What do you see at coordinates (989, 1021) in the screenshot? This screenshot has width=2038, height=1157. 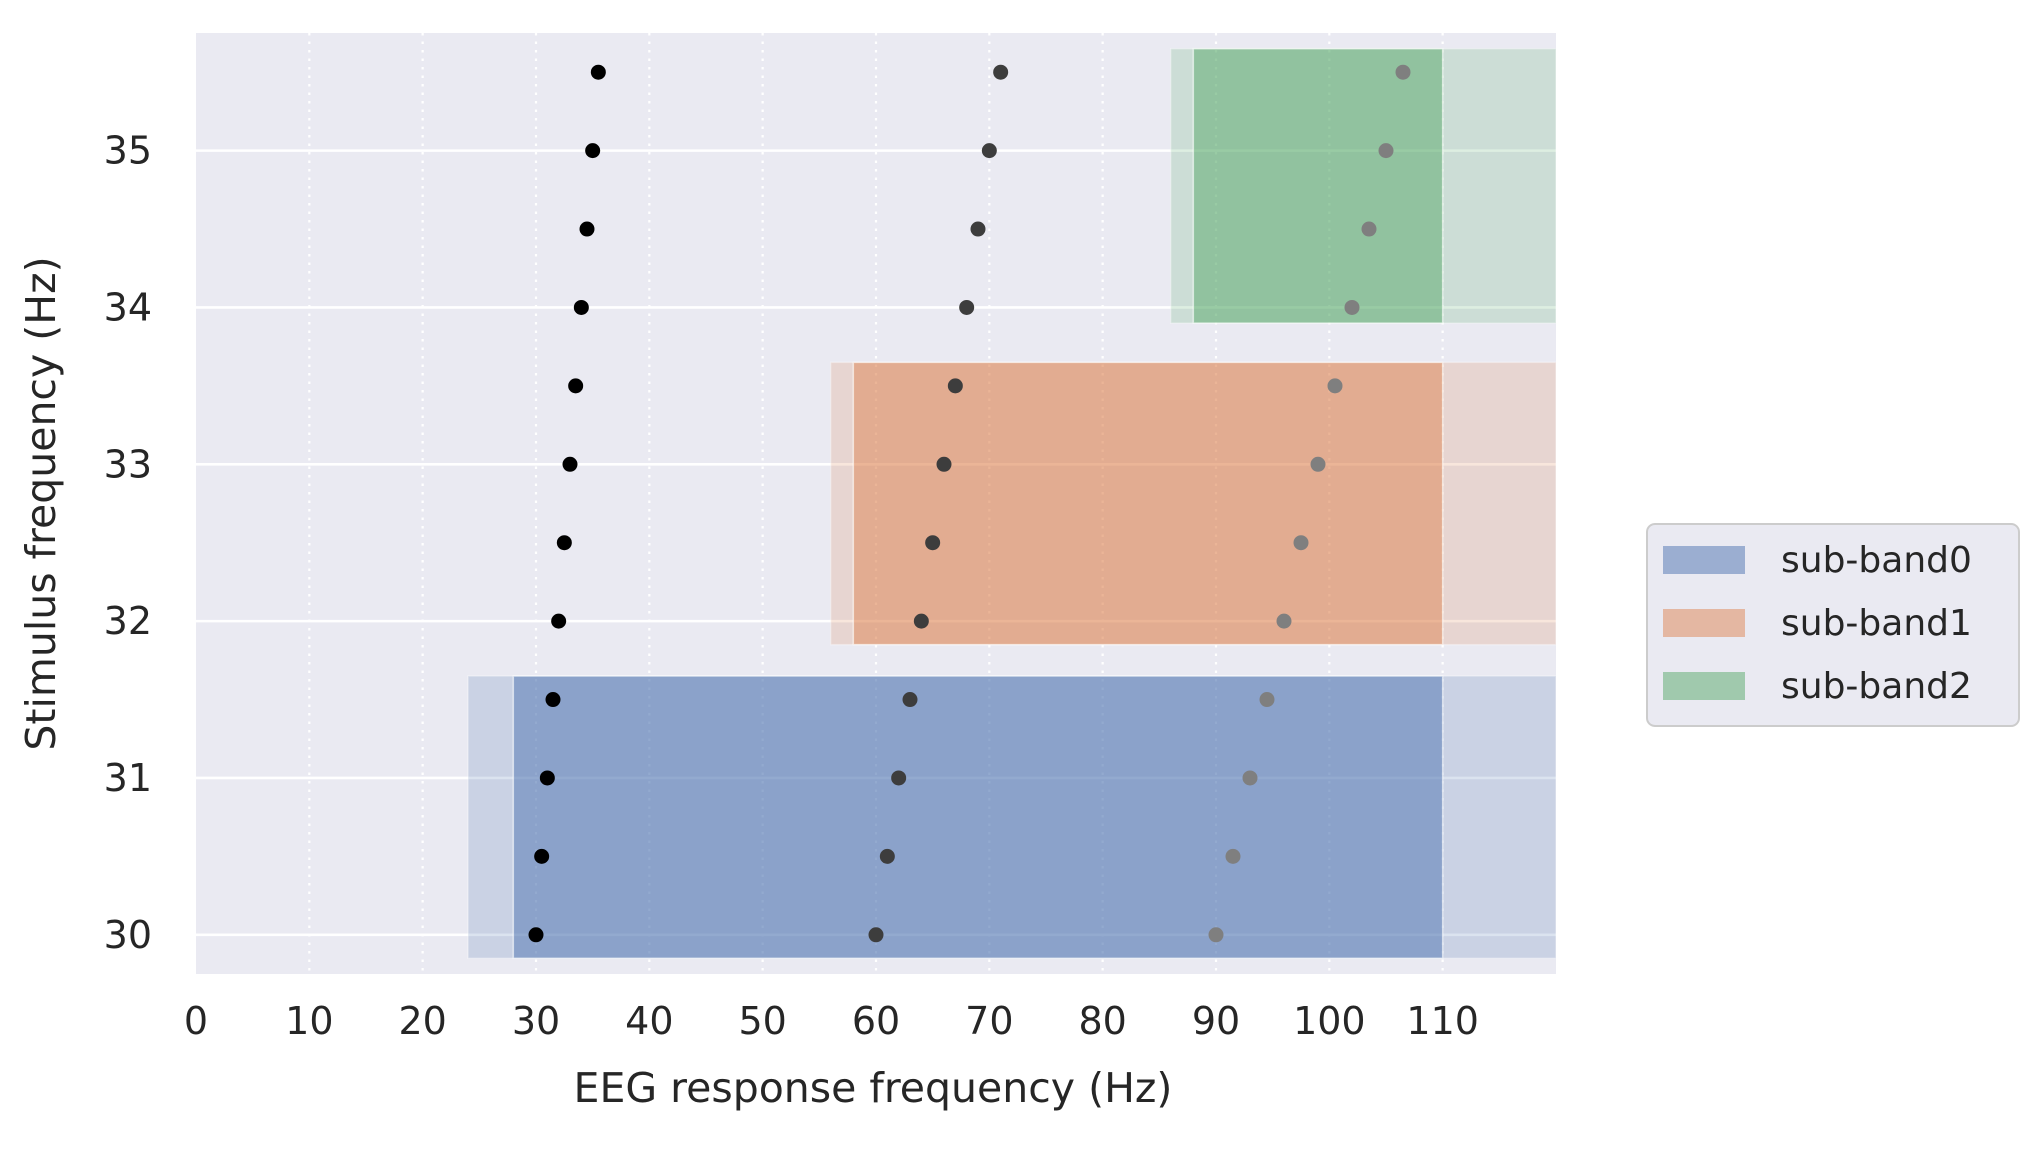 I see `x-tick-label: 70` at bounding box center [989, 1021].